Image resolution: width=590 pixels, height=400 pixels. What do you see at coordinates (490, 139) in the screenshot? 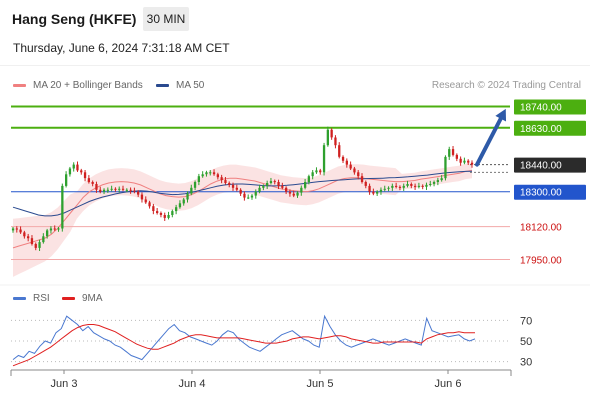
I see `forecast-arrow` at bounding box center [490, 139].